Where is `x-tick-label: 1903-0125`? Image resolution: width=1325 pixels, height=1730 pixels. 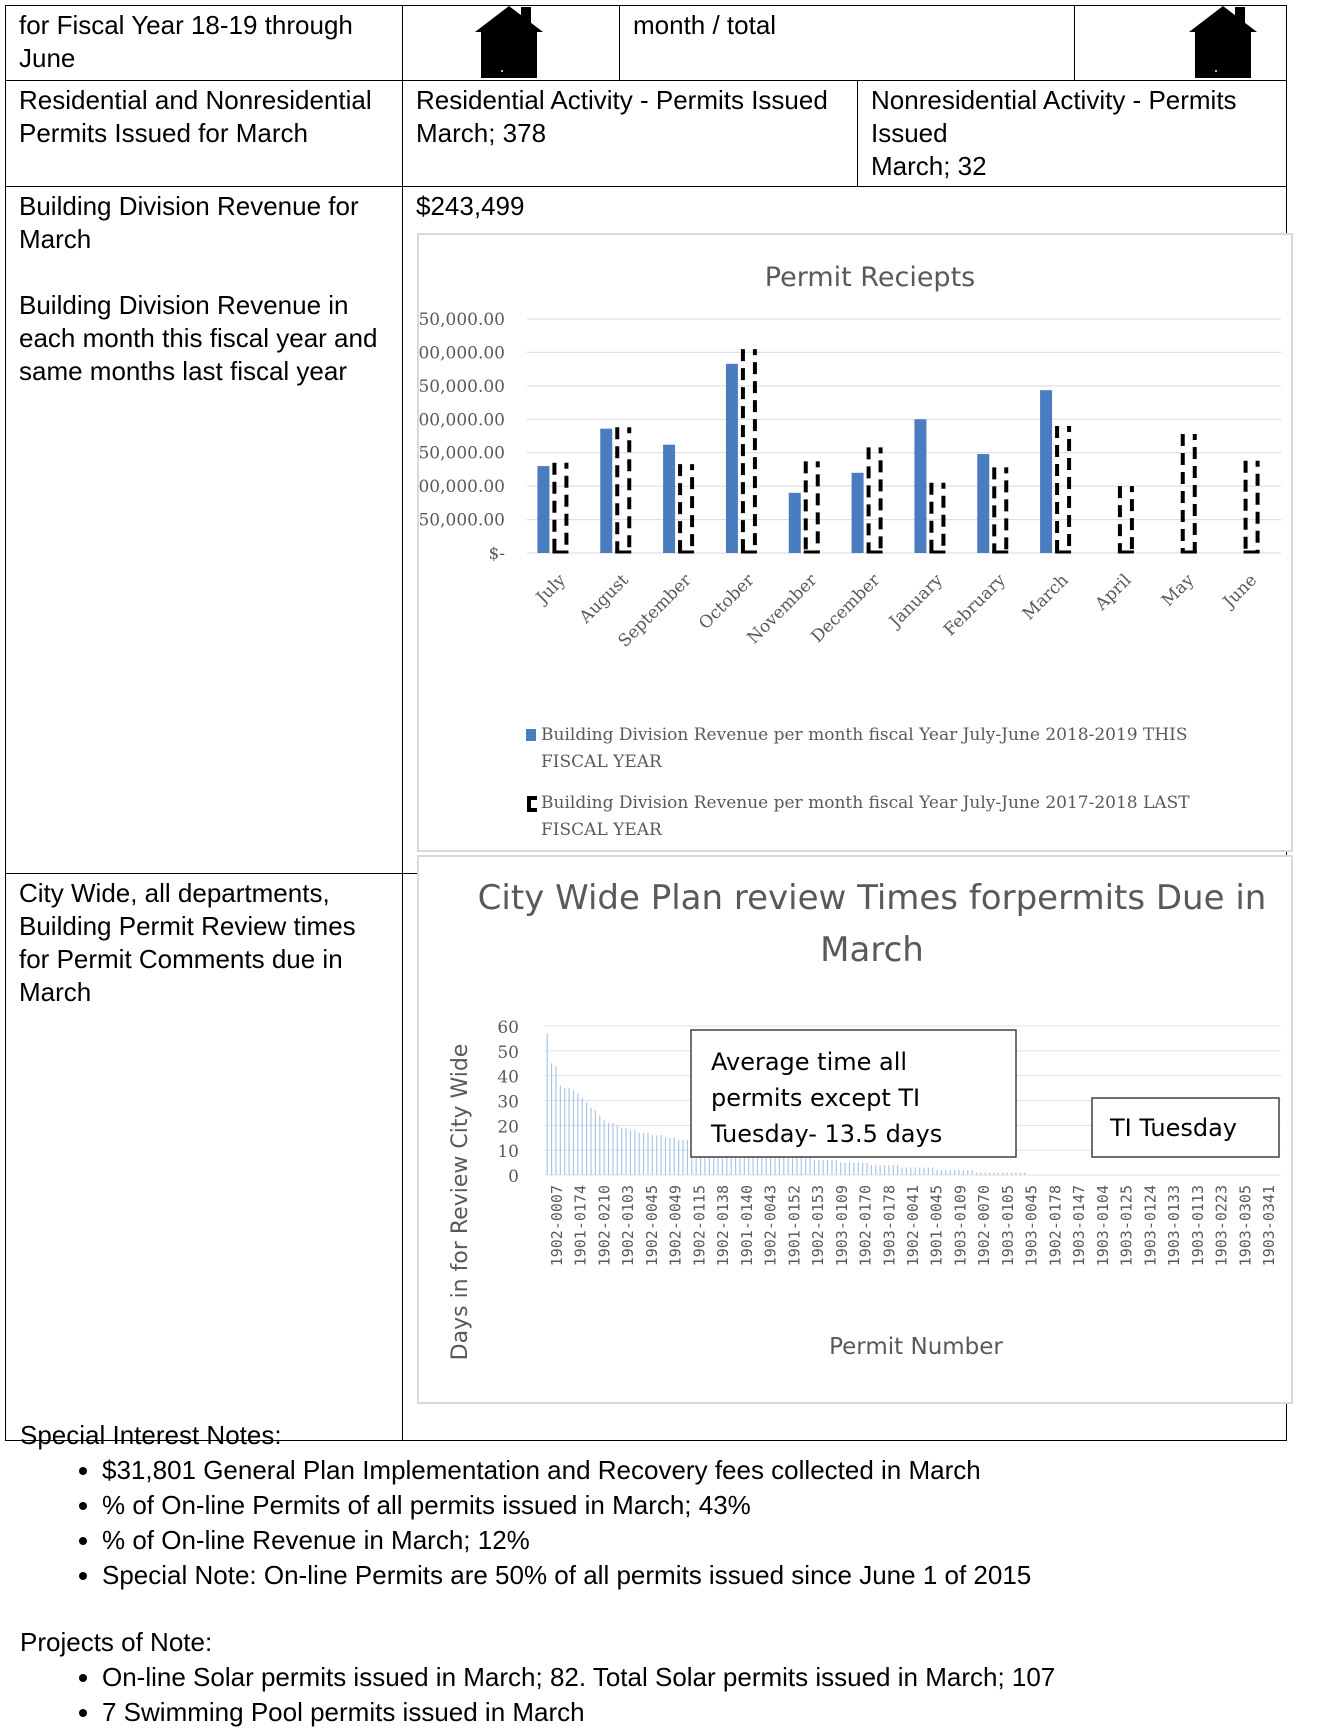 x-tick-label: 1903-0125 is located at coordinates (1127, 1225).